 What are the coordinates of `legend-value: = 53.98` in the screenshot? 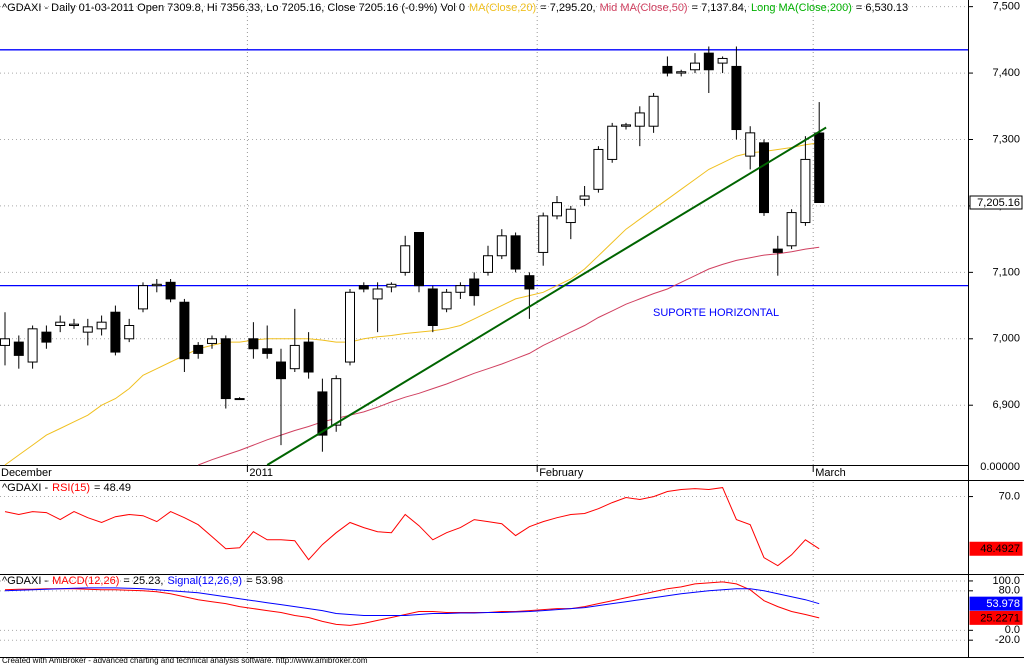 It's located at (264, 581).